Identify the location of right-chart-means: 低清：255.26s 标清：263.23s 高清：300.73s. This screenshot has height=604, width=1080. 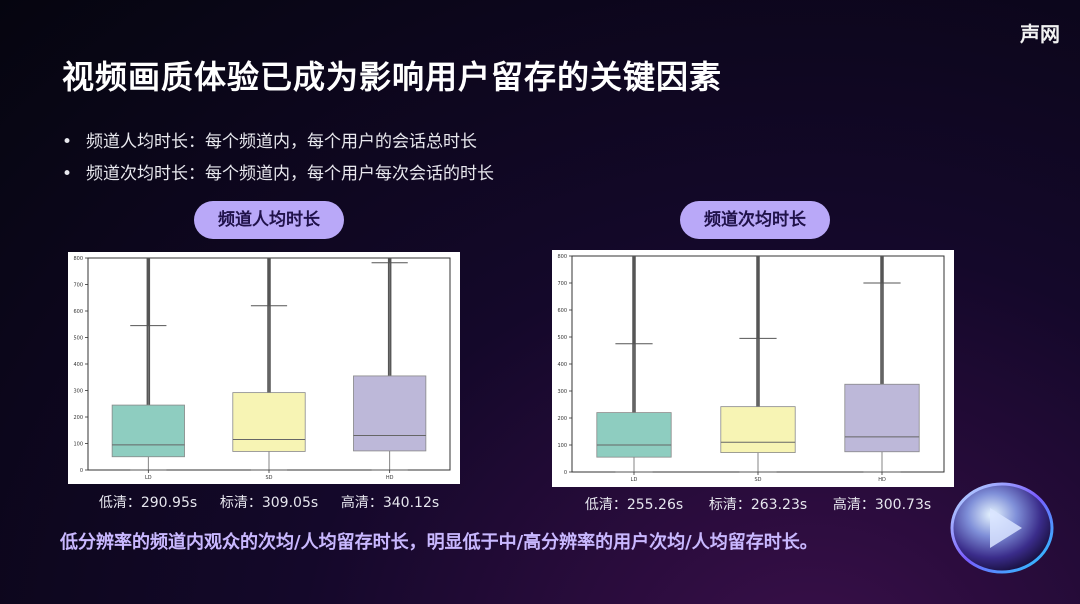
(753, 504).